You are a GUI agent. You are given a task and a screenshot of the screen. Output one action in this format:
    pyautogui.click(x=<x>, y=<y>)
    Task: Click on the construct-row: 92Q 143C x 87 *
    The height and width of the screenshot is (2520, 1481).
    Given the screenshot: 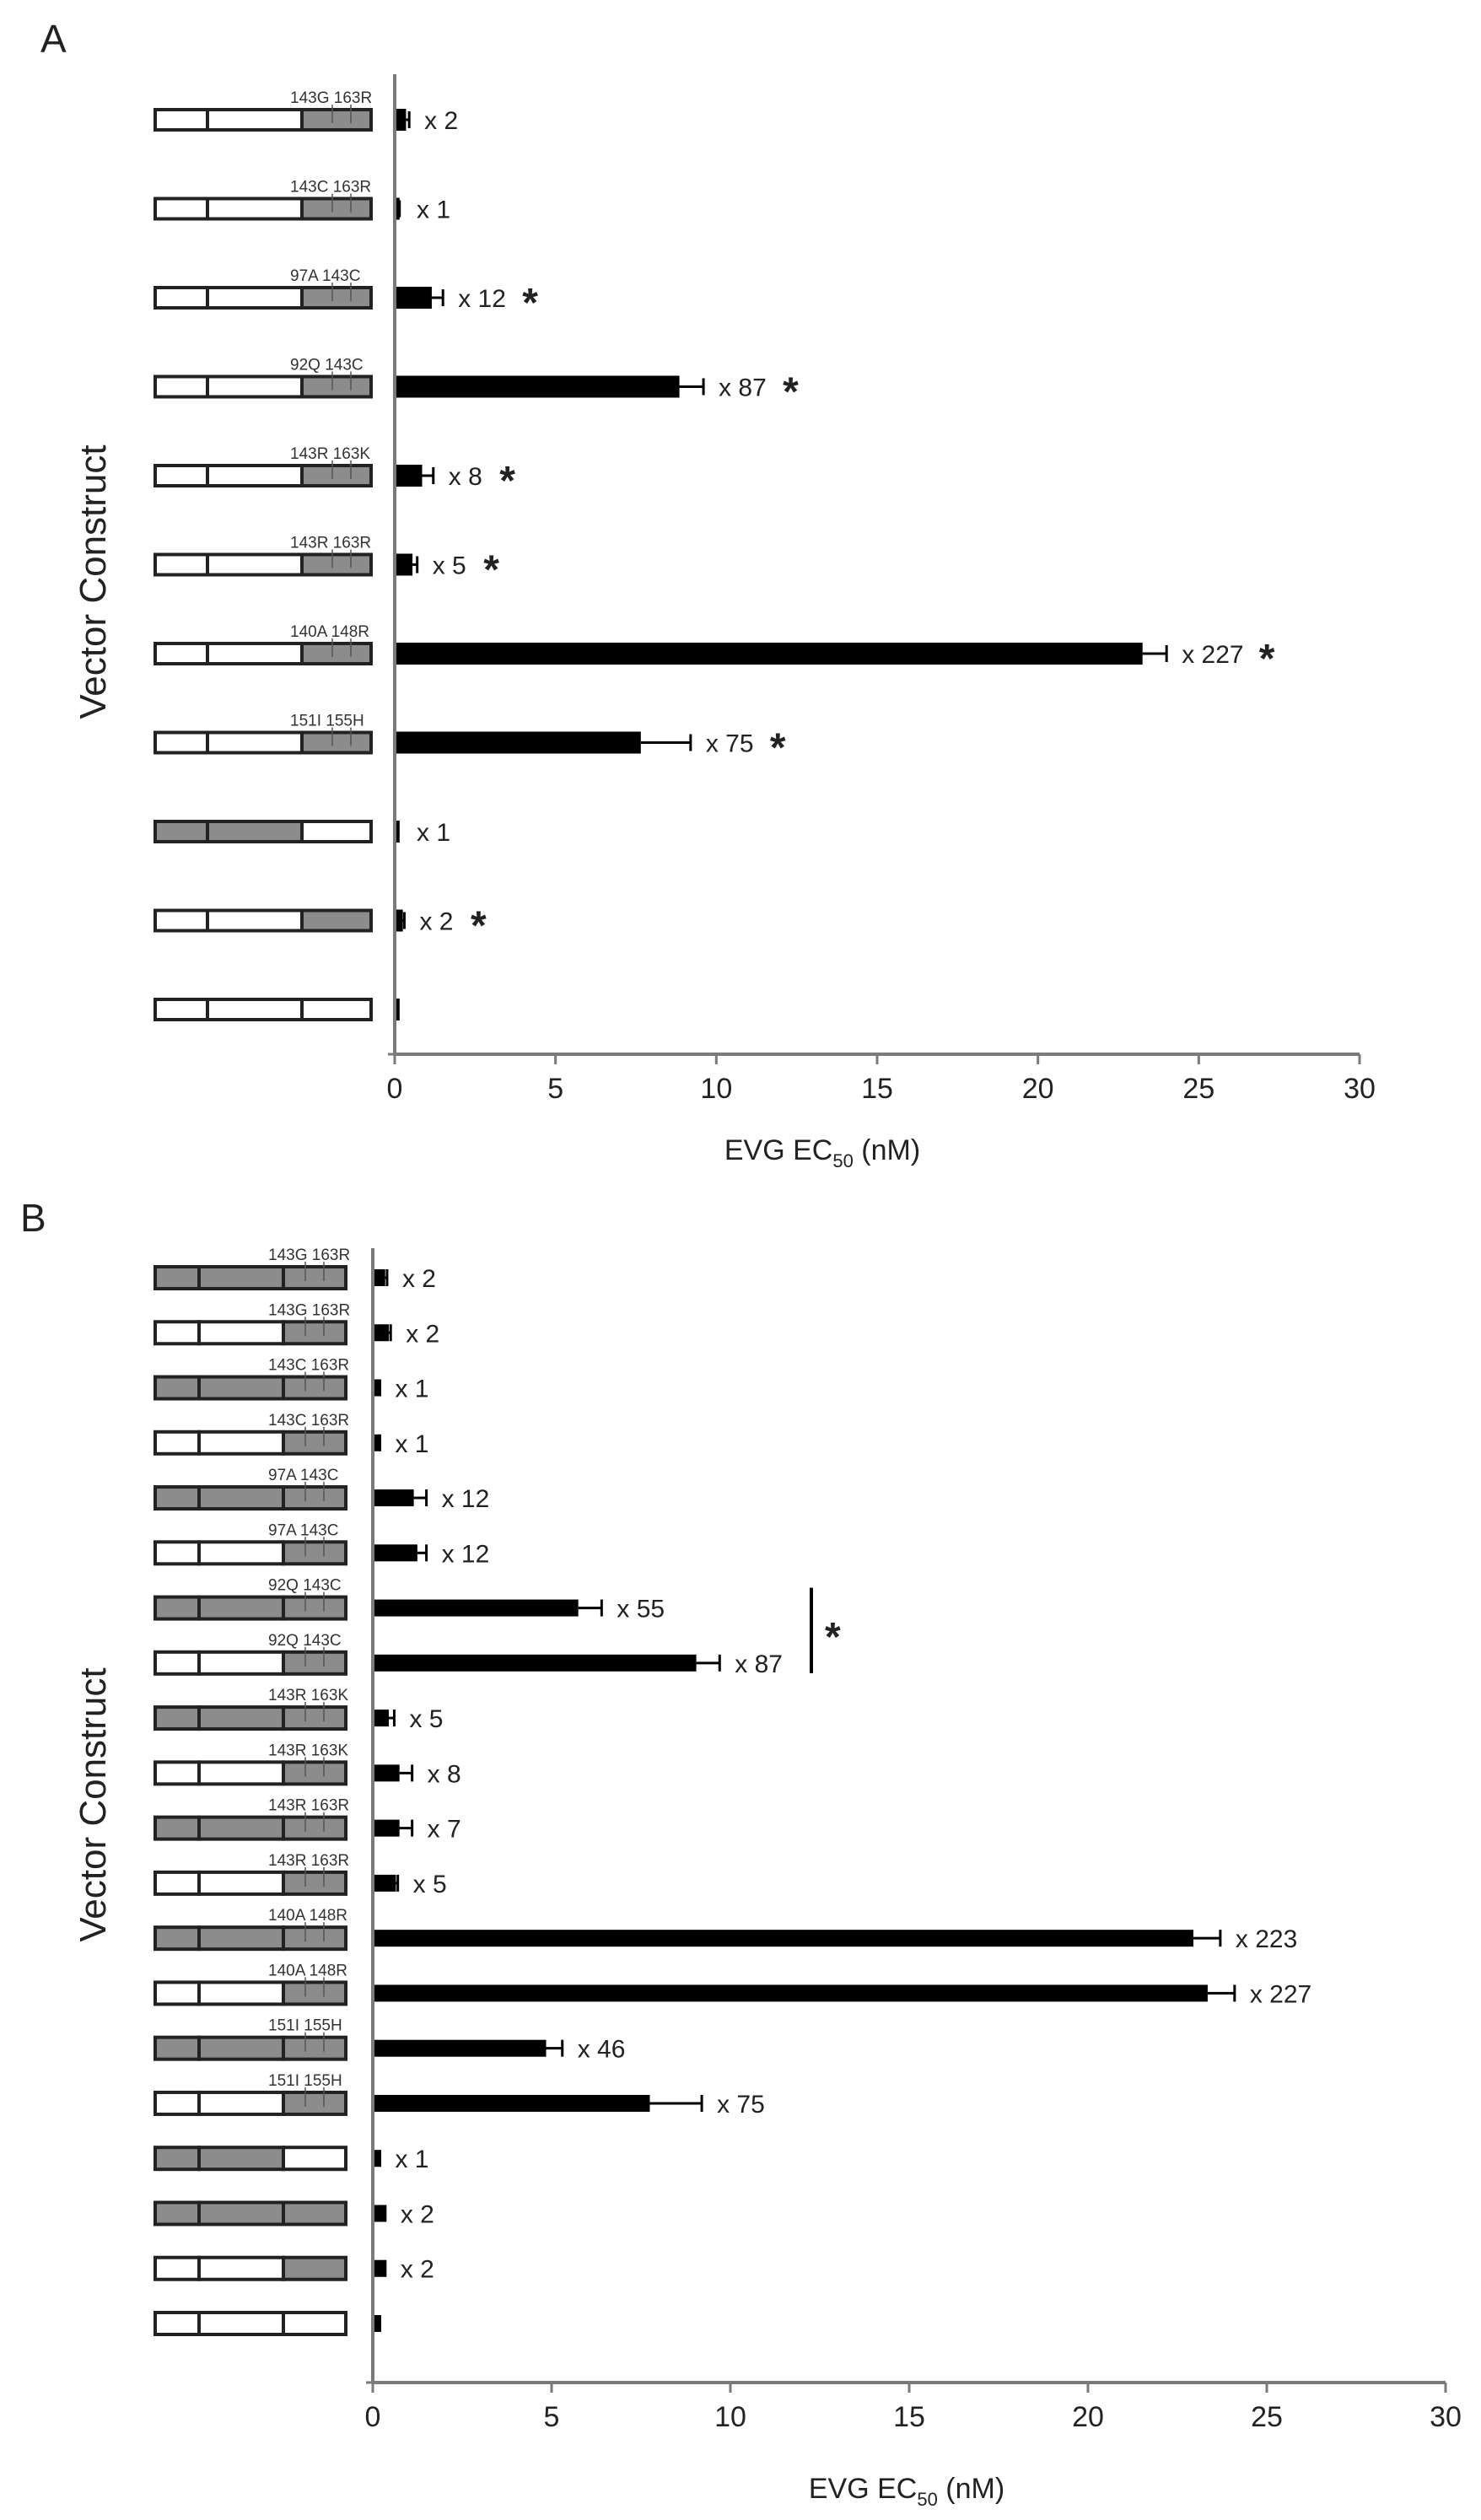 What is the action you would take?
    pyautogui.click(x=476, y=386)
    